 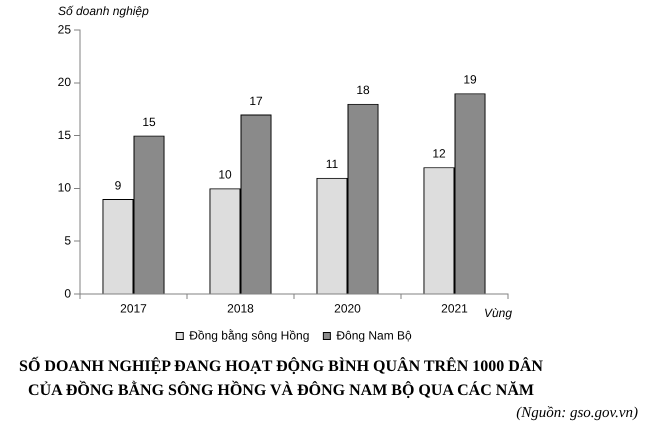 What do you see at coordinates (281, 378) in the screenshot?
I see `text: SỐ DOANH NGHIỆP ĐANG HOẠT ĐỘNG BÌNH QUÂN TRÊN 1000 DÂN CỦA ĐỒNG BẰNG SÔNG HỒNG VÀ ĐÔNG NAM BỘ QUA CÁC NĂM` at bounding box center [281, 378].